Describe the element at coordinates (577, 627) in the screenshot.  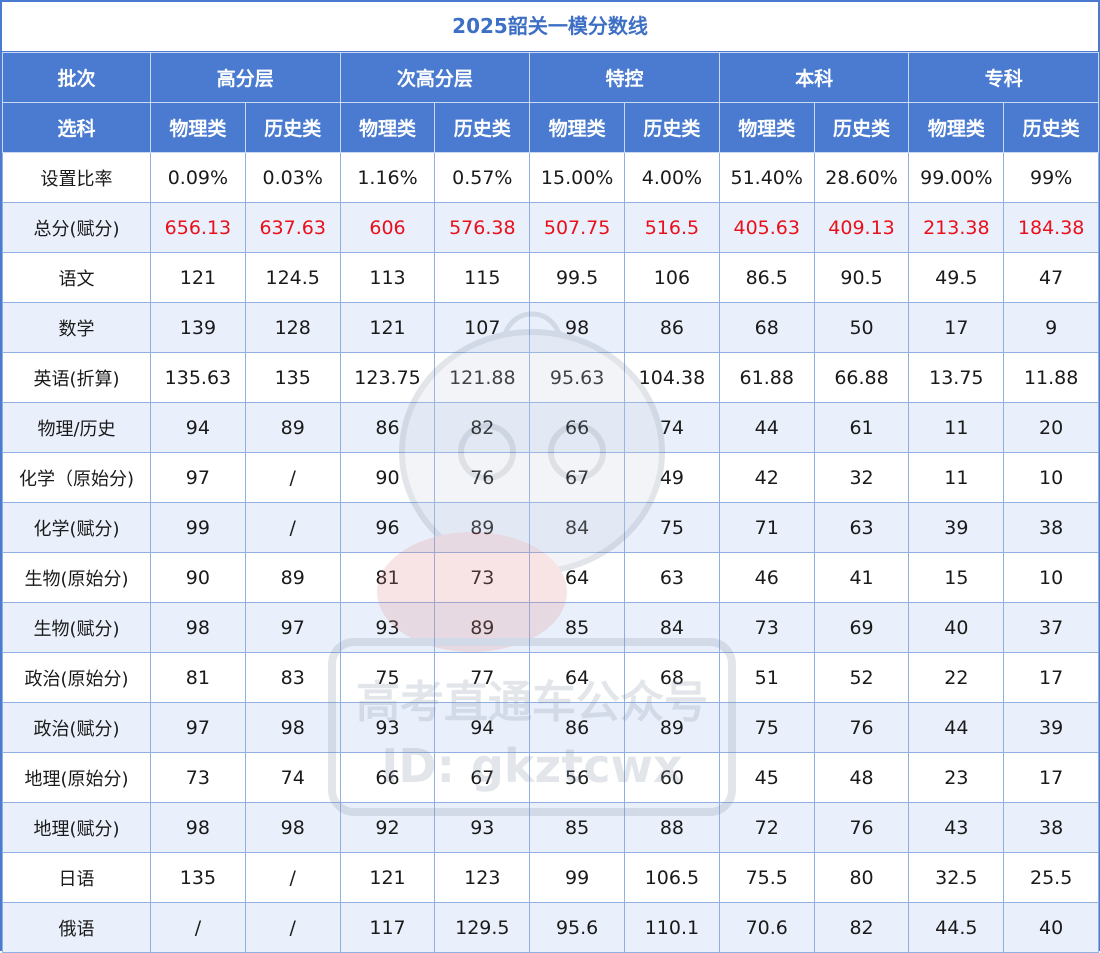
I see `score-cell: 85` at that location.